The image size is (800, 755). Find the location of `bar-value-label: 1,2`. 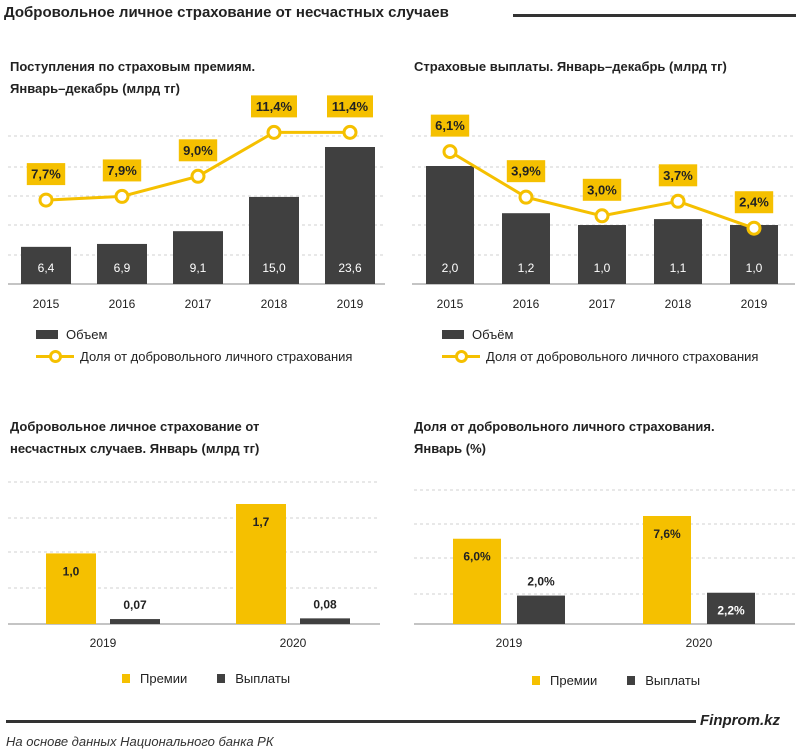

bar-value-label: 1,2 is located at coordinates (526, 268).